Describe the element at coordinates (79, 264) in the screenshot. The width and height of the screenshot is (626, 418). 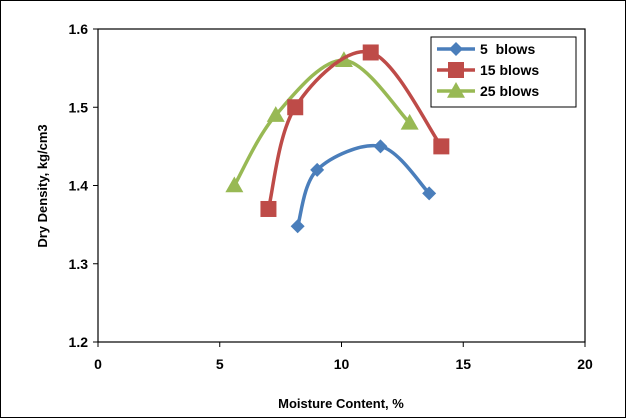
I see `y-tick-label: 1.3` at that location.